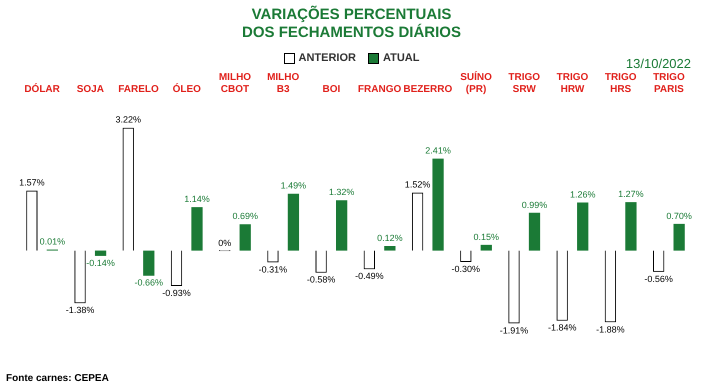 The image size is (703, 388). Describe the element at coordinates (658, 63) in the screenshot. I see `text: 13/10/2022` at that location.